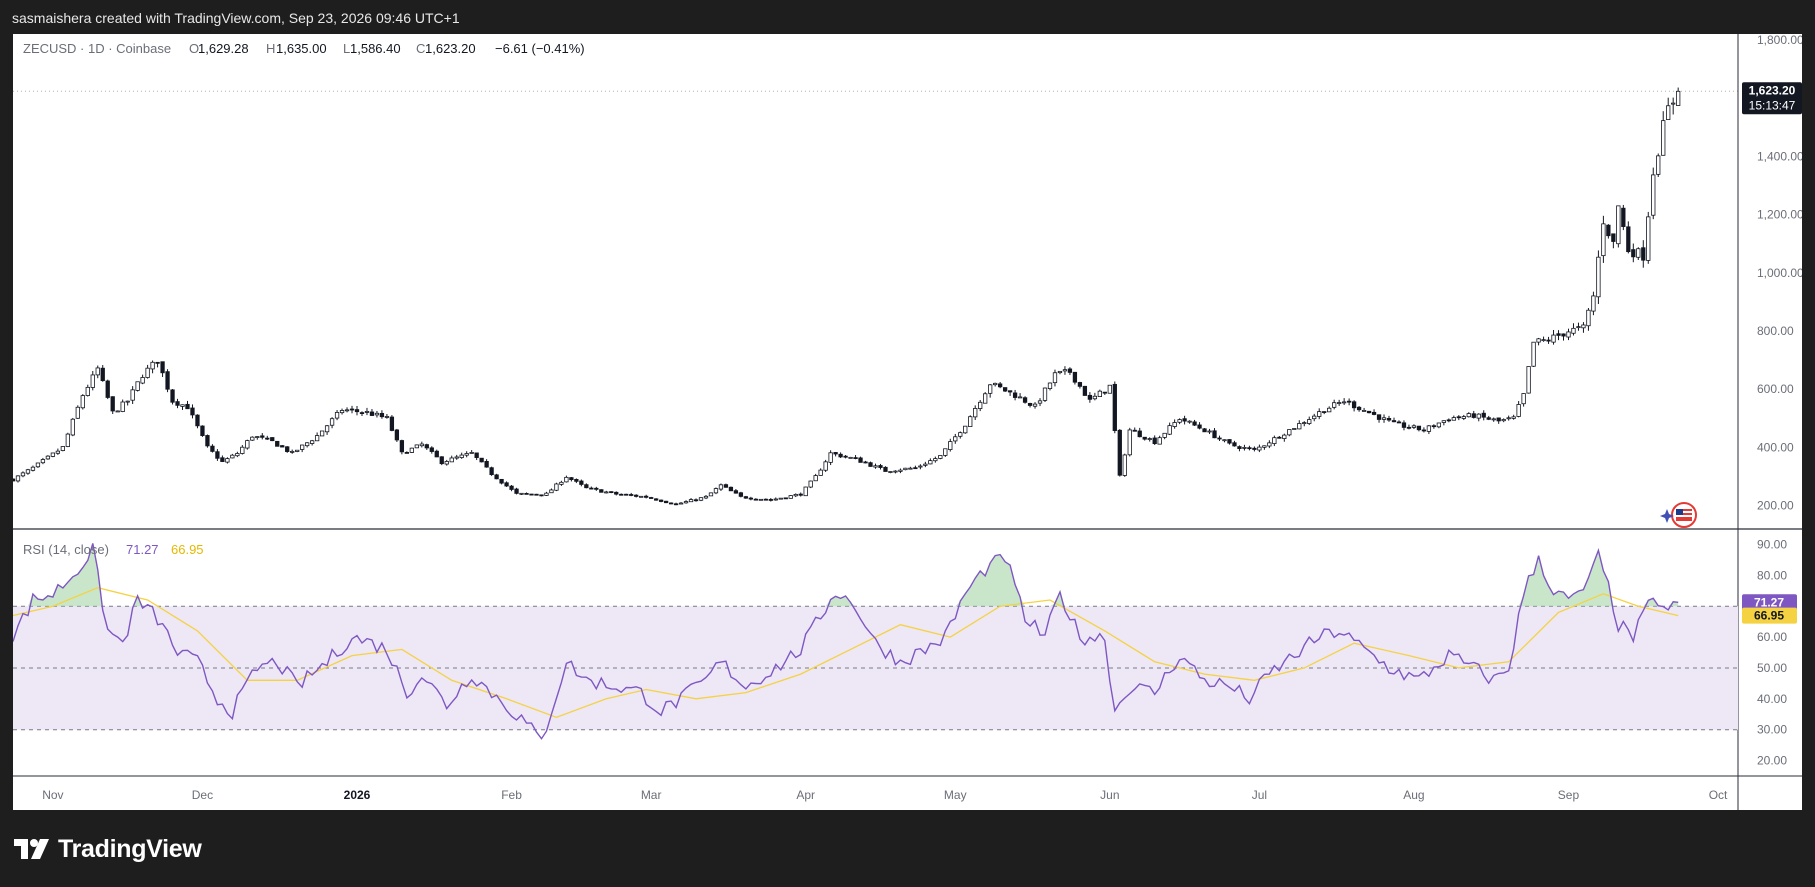 The image size is (1815, 887). Describe the element at coordinates (1772, 575) in the screenshot. I see `rsi-tick-label: 80.00` at that location.